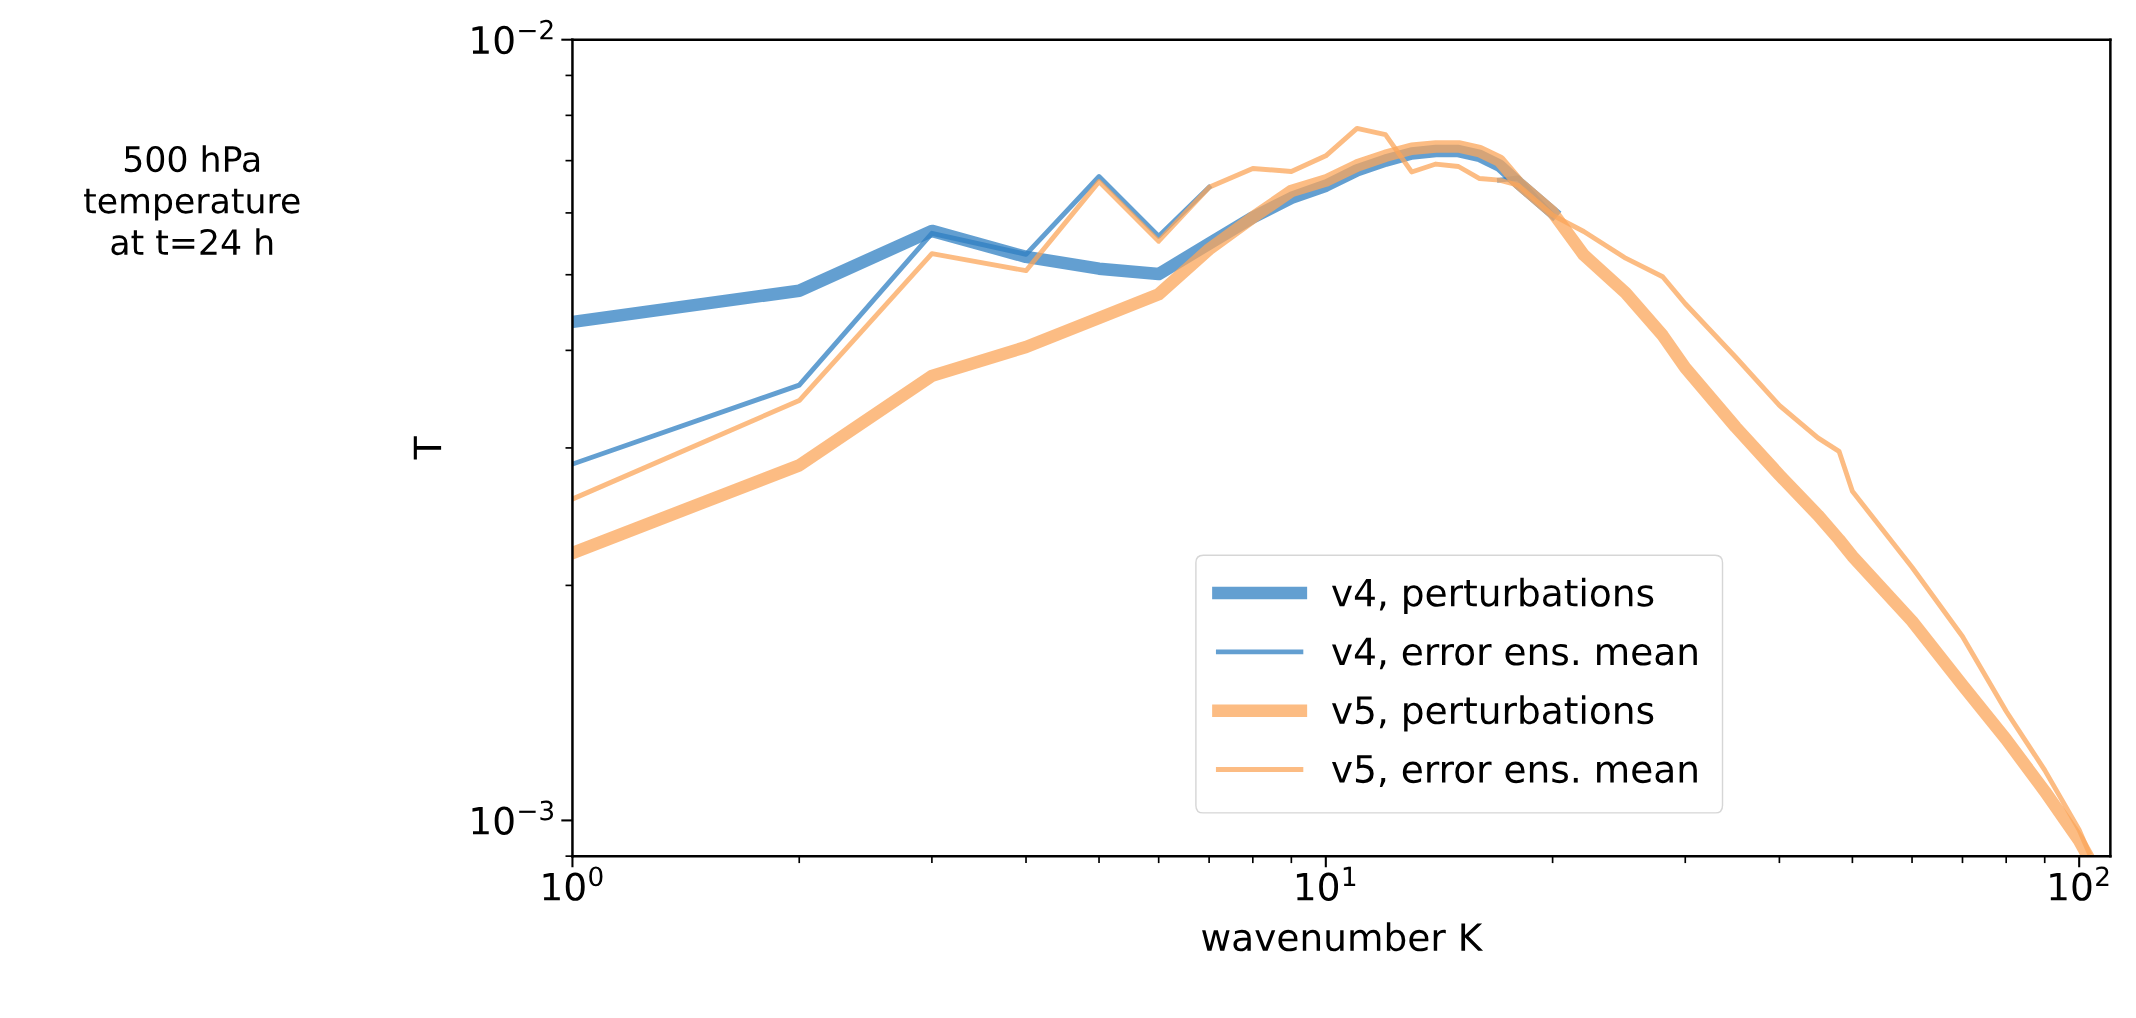  I want to click on x-axis-title: wavenumber K, so click(1343, 937).